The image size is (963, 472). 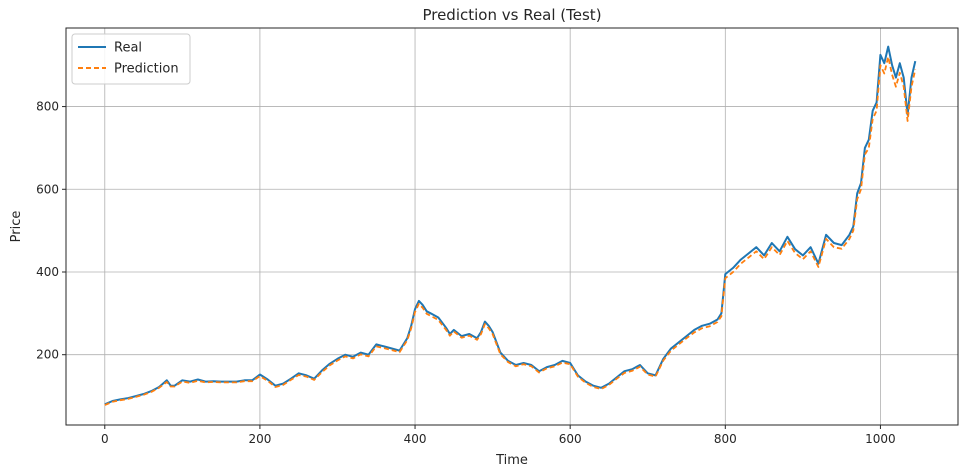 I want to click on x-tick-label: 1000, so click(x=880, y=439).